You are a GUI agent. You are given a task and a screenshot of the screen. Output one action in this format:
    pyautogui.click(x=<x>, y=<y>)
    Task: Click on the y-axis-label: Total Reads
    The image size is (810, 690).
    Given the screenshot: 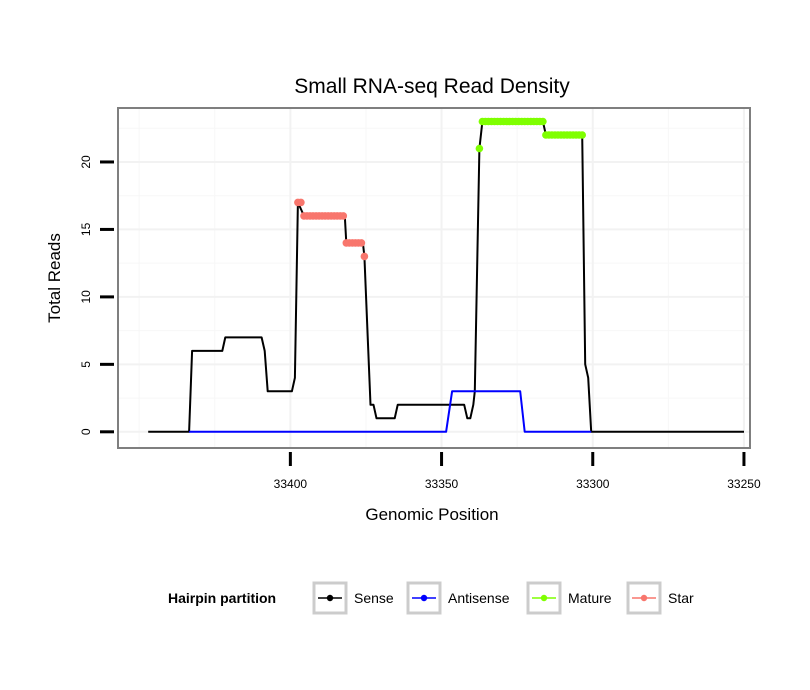 What is the action you would take?
    pyautogui.click(x=54, y=278)
    